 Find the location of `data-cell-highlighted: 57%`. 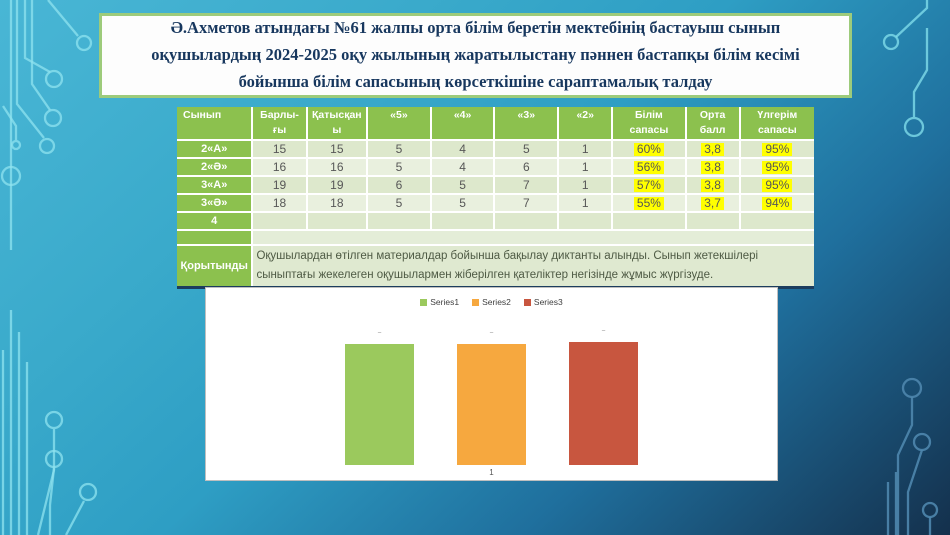

data-cell-highlighted: 57% is located at coordinates (650, 186).